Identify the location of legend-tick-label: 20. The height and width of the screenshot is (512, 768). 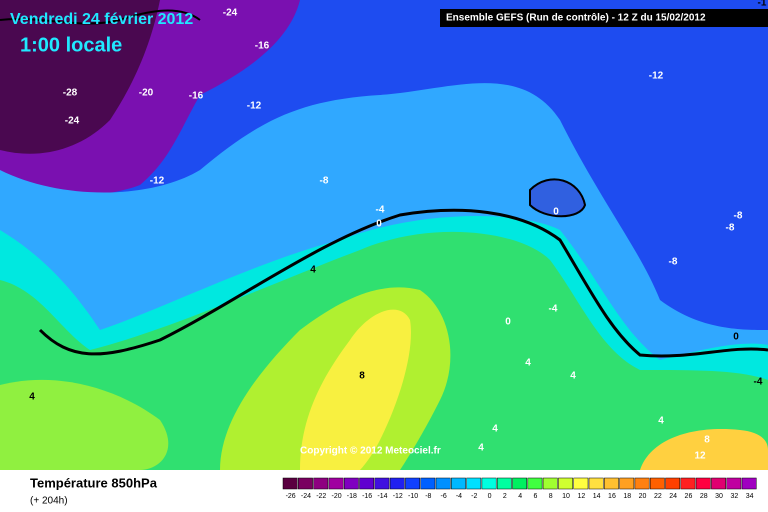
(643, 496).